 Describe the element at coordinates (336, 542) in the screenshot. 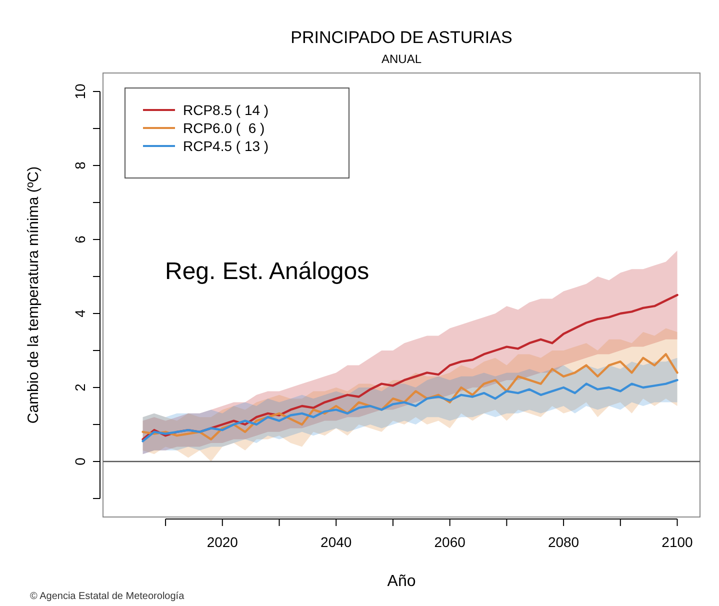

I see `x-tick-label: 2040` at that location.